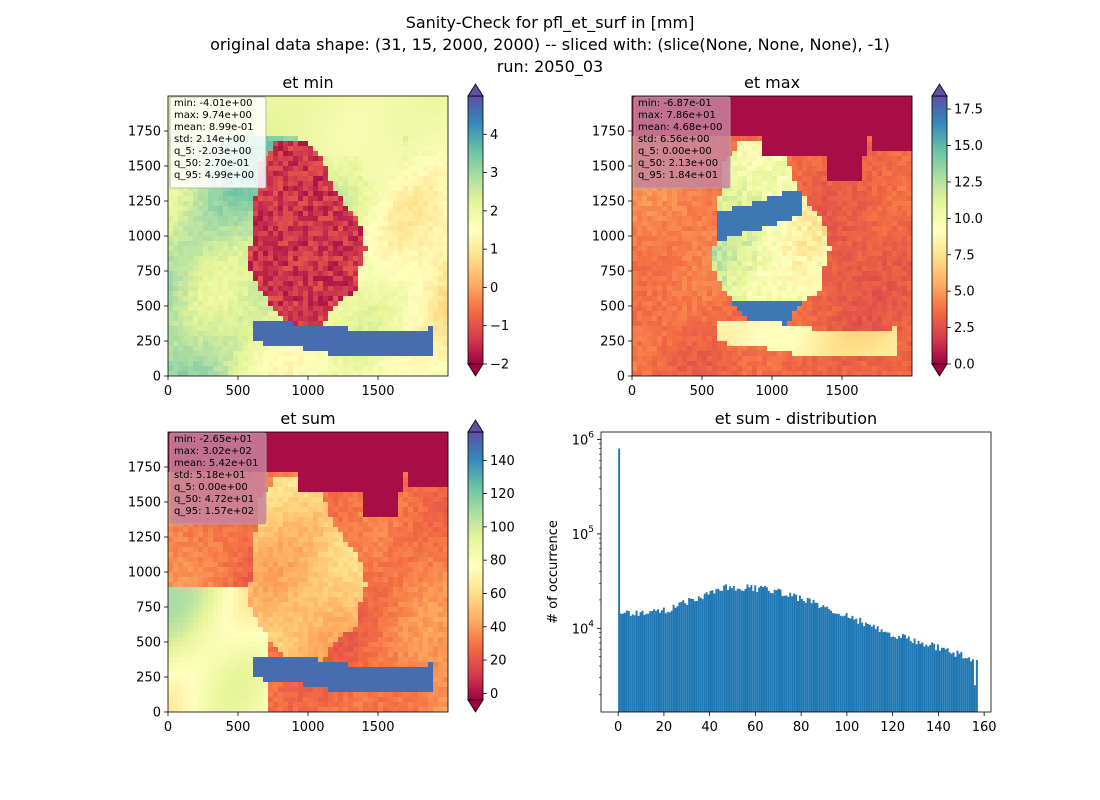 This screenshot has height=800, width=1100. Describe the element at coordinates (494, 288) in the screenshot. I see `colorbar-tick-label: 0` at that location.